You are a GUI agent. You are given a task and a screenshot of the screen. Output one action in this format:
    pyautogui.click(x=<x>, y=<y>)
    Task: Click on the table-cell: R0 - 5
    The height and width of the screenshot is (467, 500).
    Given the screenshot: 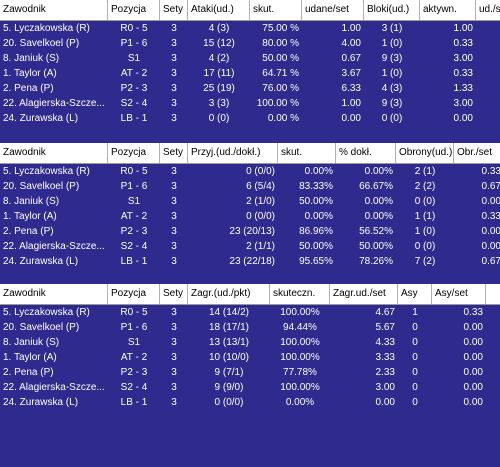 What is the action you would take?
    pyautogui.click(x=134, y=312)
    